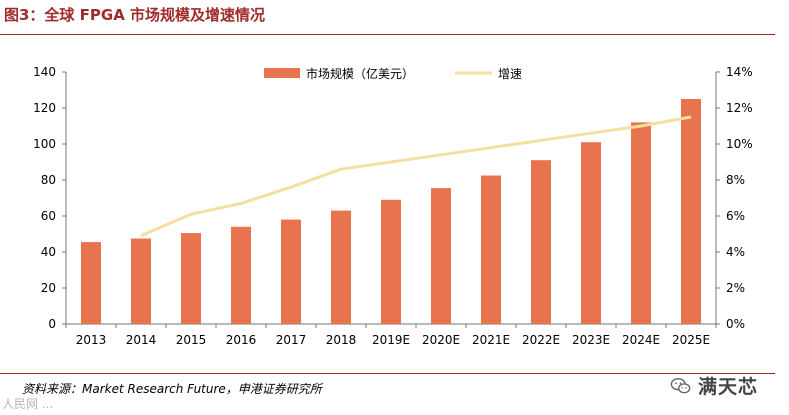 The width and height of the screenshot is (789, 415). Describe the element at coordinates (391, 261) in the screenshot. I see `bar-2019E` at that location.